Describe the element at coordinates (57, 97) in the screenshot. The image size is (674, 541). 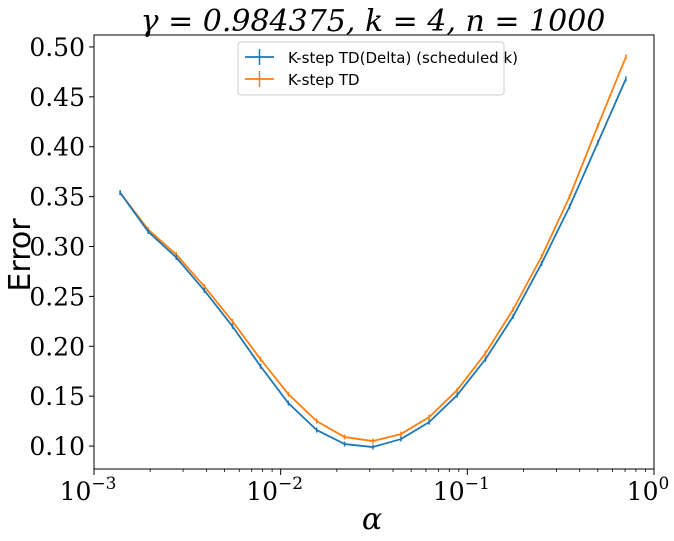
I see `y-tick-label: 0.45` at that location.